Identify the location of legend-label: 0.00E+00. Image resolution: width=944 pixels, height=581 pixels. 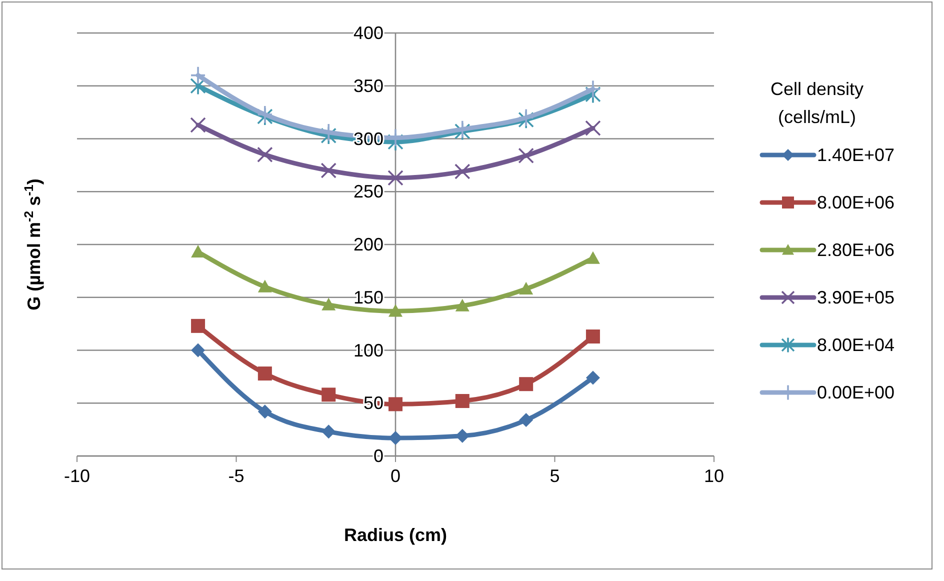
(856, 392).